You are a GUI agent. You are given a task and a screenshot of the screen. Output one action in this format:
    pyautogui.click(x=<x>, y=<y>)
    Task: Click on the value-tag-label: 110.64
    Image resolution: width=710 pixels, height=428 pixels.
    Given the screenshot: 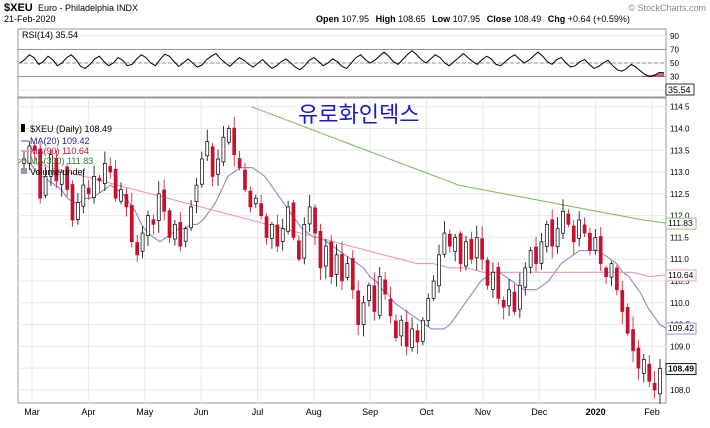 What is the action you would take?
    pyautogui.click(x=681, y=275)
    